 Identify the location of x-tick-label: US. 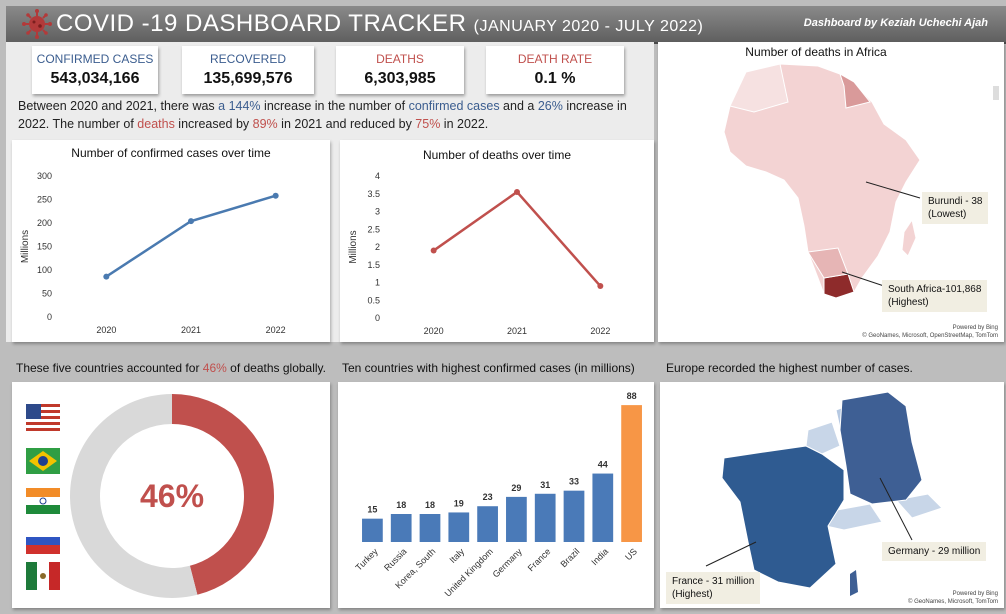
(631, 554).